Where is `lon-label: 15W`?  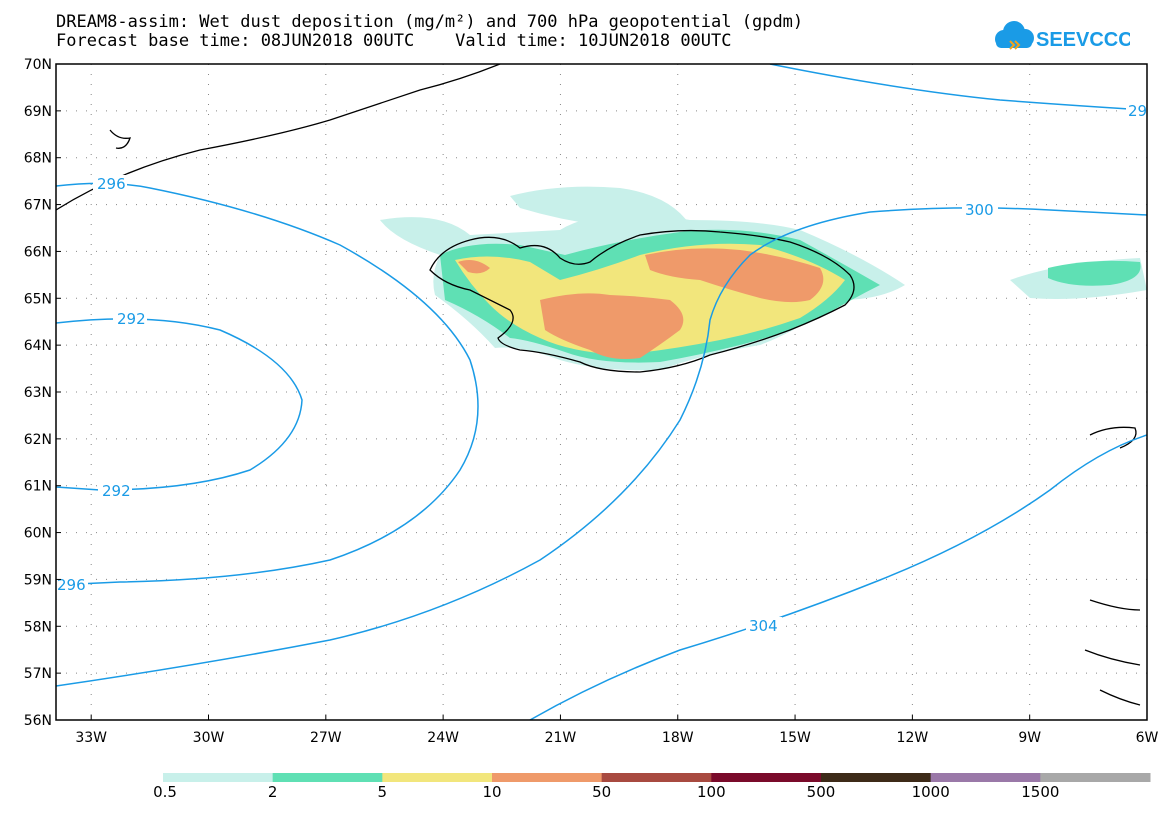 lon-label: 15W is located at coordinates (795, 738).